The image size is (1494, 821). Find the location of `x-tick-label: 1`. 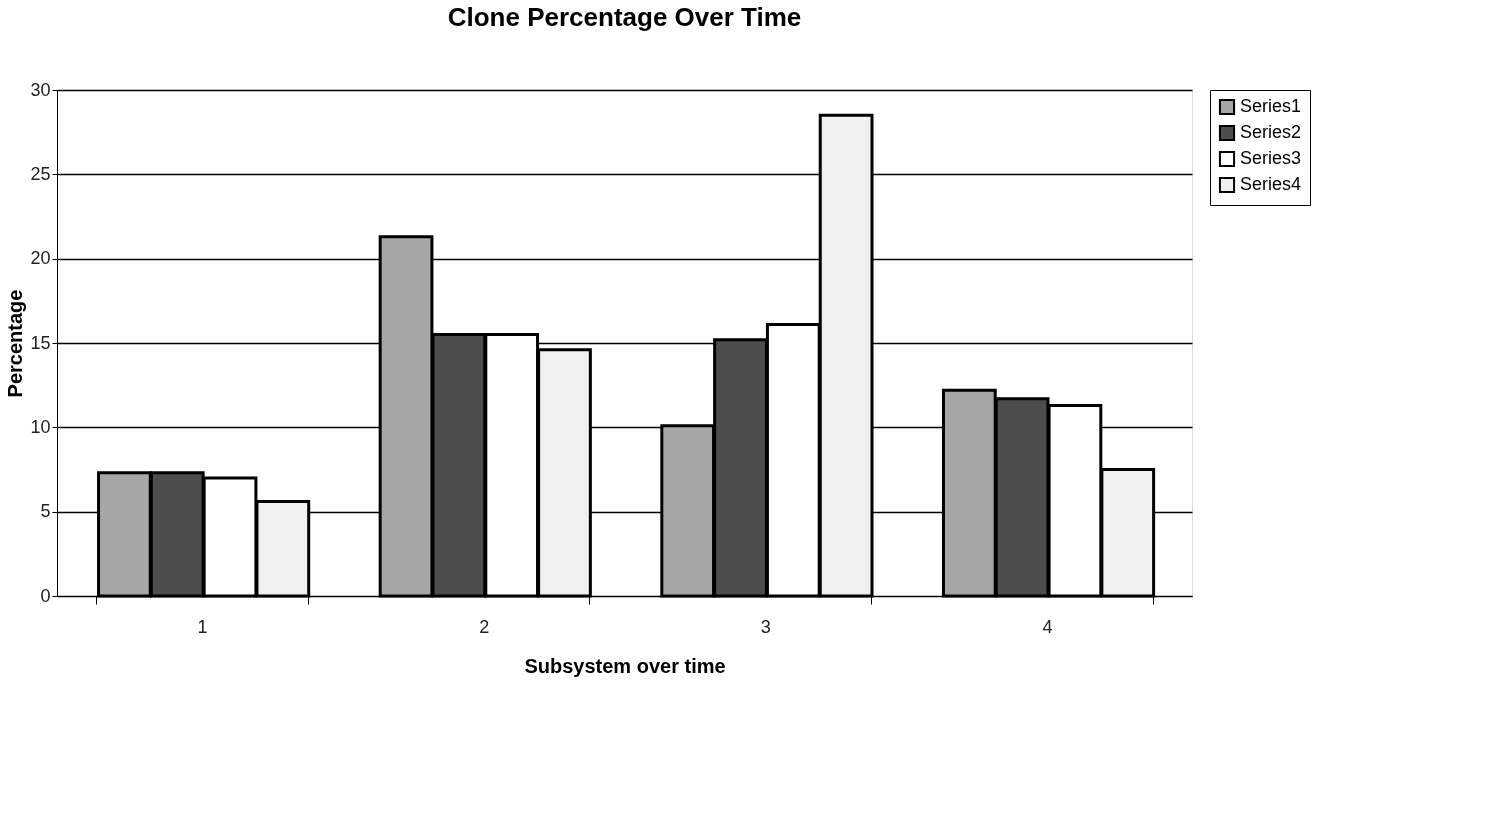

x-tick-label: 1 is located at coordinates (202, 626).